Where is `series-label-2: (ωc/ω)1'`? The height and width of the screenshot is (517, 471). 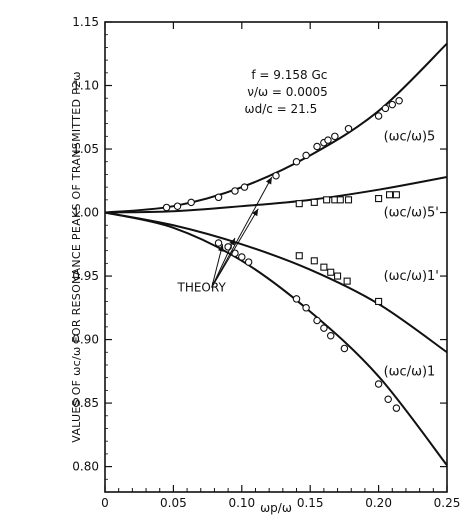
series-label-2: (ωc/ω)1' is located at coordinates (411, 276).